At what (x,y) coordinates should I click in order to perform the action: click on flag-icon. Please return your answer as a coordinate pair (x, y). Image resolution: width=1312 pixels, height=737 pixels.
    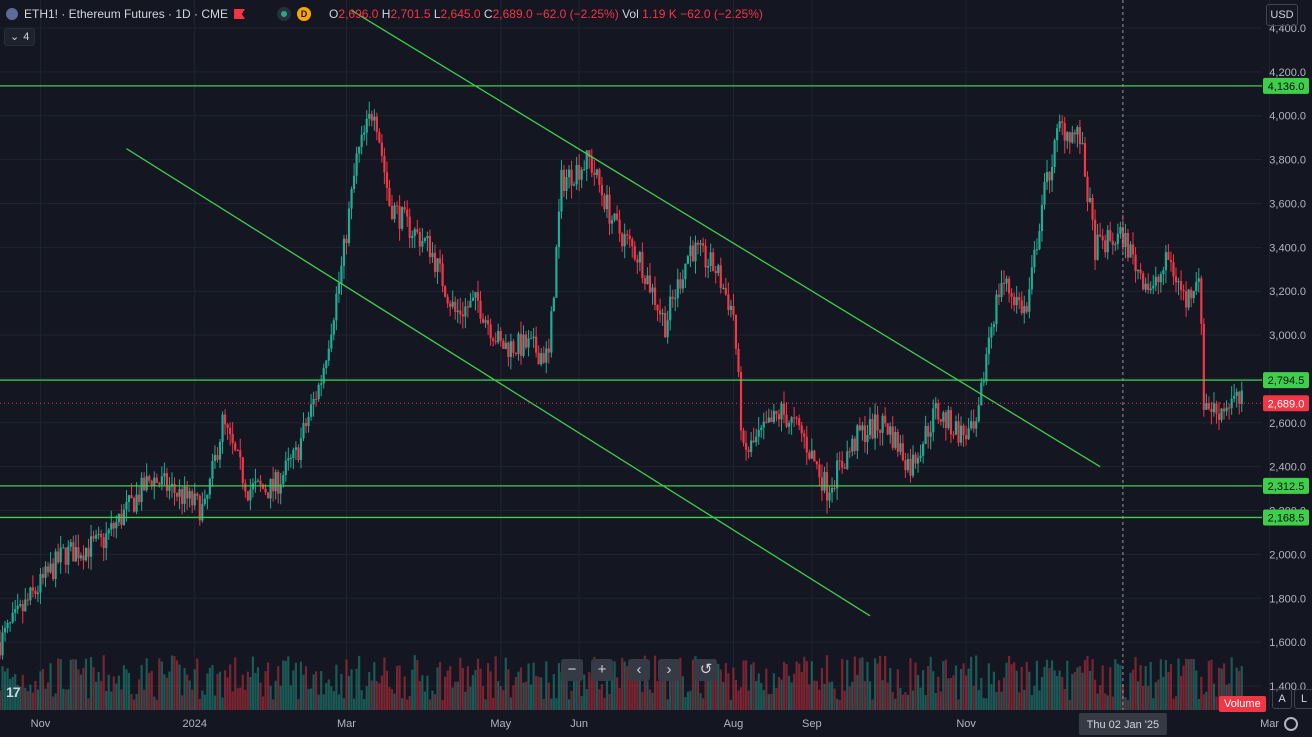
    Looking at the image, I should click on (240, 14).